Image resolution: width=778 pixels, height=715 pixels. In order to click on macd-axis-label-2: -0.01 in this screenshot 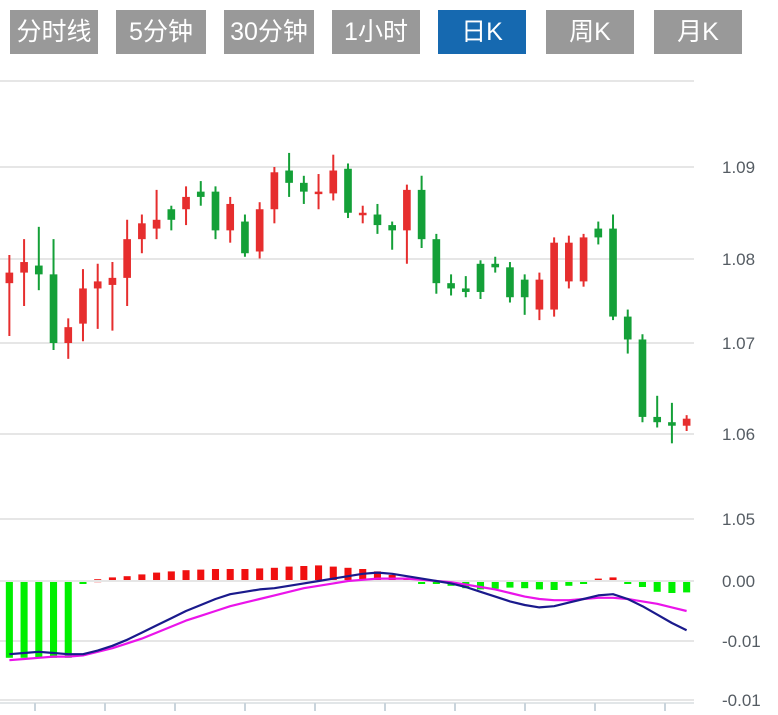, I will do `click(741, 700)`.